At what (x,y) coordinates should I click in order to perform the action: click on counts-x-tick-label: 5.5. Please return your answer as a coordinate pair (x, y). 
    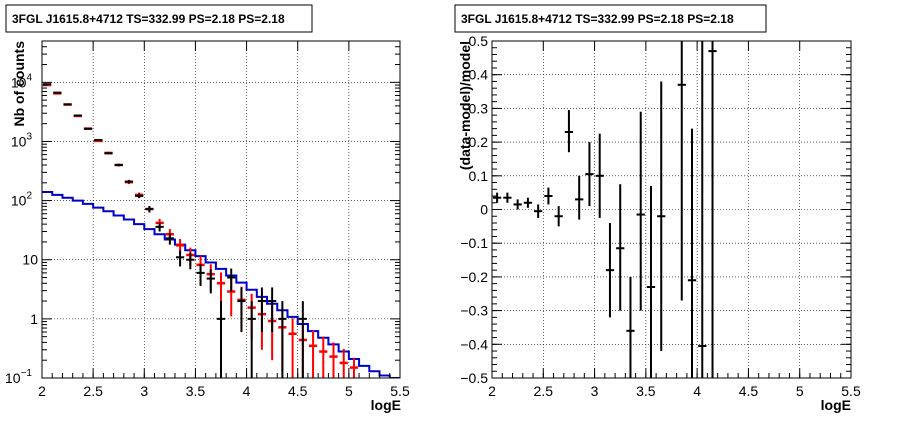
    Looking at the image, I should click on (400, 391).